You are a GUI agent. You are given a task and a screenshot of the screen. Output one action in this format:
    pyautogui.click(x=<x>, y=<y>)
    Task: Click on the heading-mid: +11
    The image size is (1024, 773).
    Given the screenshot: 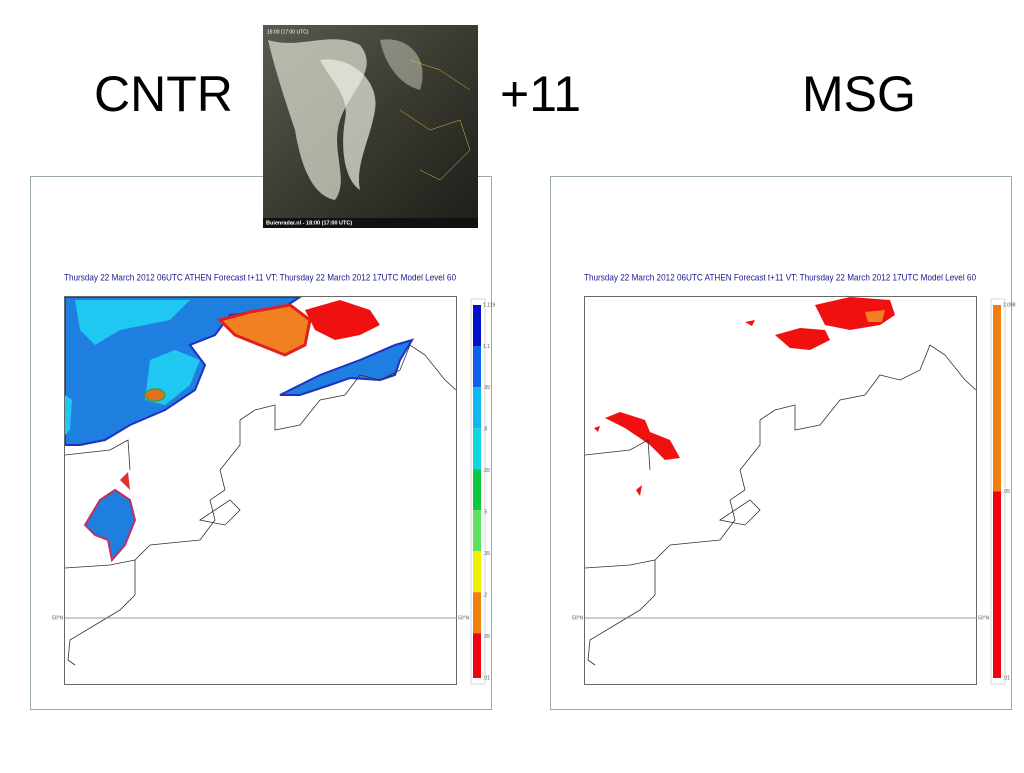 What is the action you would take?
    pyautogui.click(x=540, y=94)
    